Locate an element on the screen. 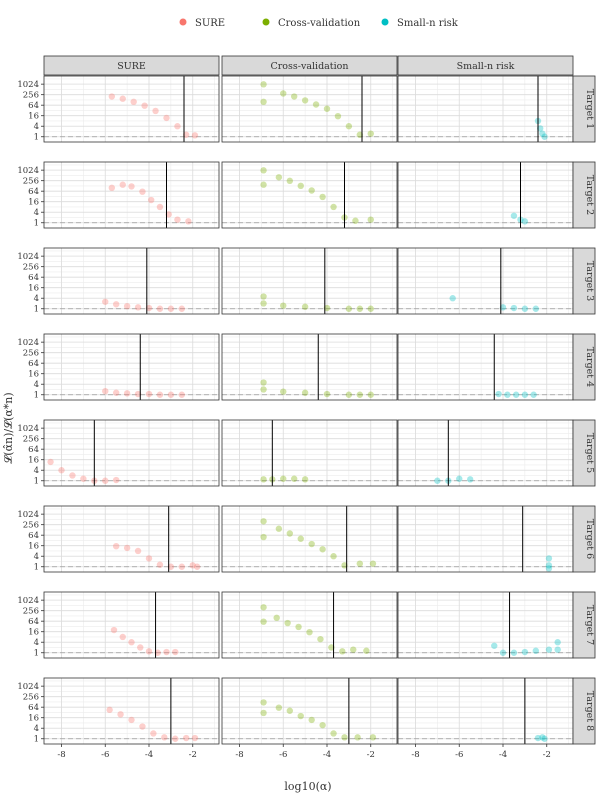 The height and width of the screenshot is (800, 600). panel-r3-c2 is located at coordinates (485, 367).